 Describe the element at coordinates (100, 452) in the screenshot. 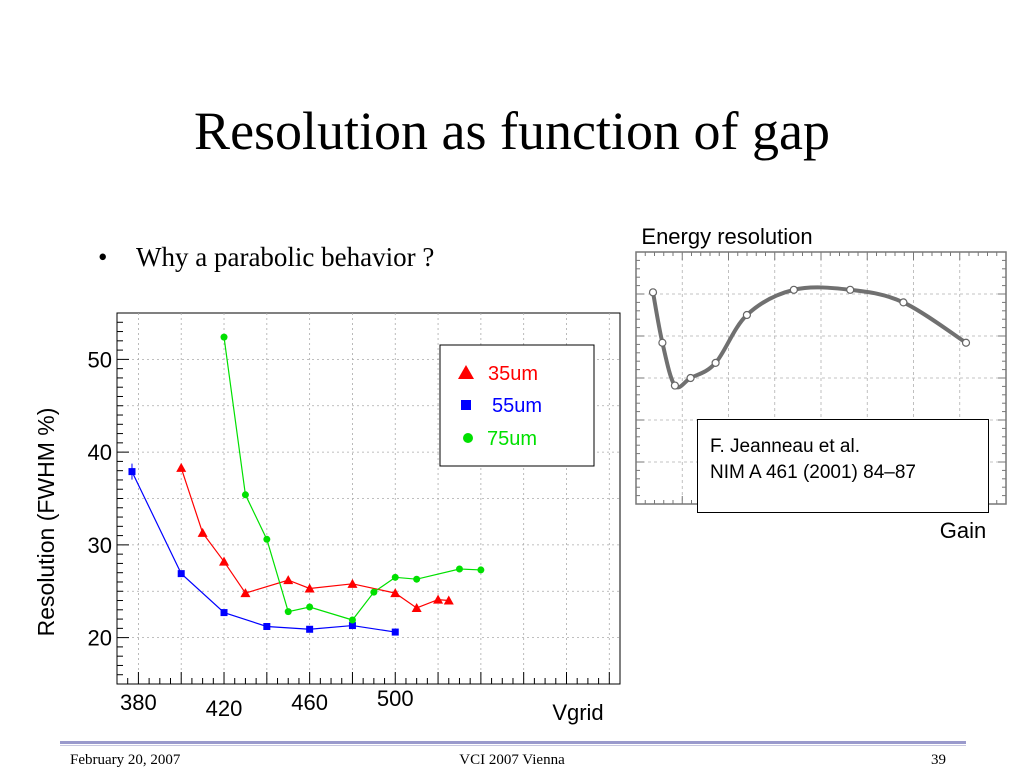

I see `y-tick-label: 40` at that location.